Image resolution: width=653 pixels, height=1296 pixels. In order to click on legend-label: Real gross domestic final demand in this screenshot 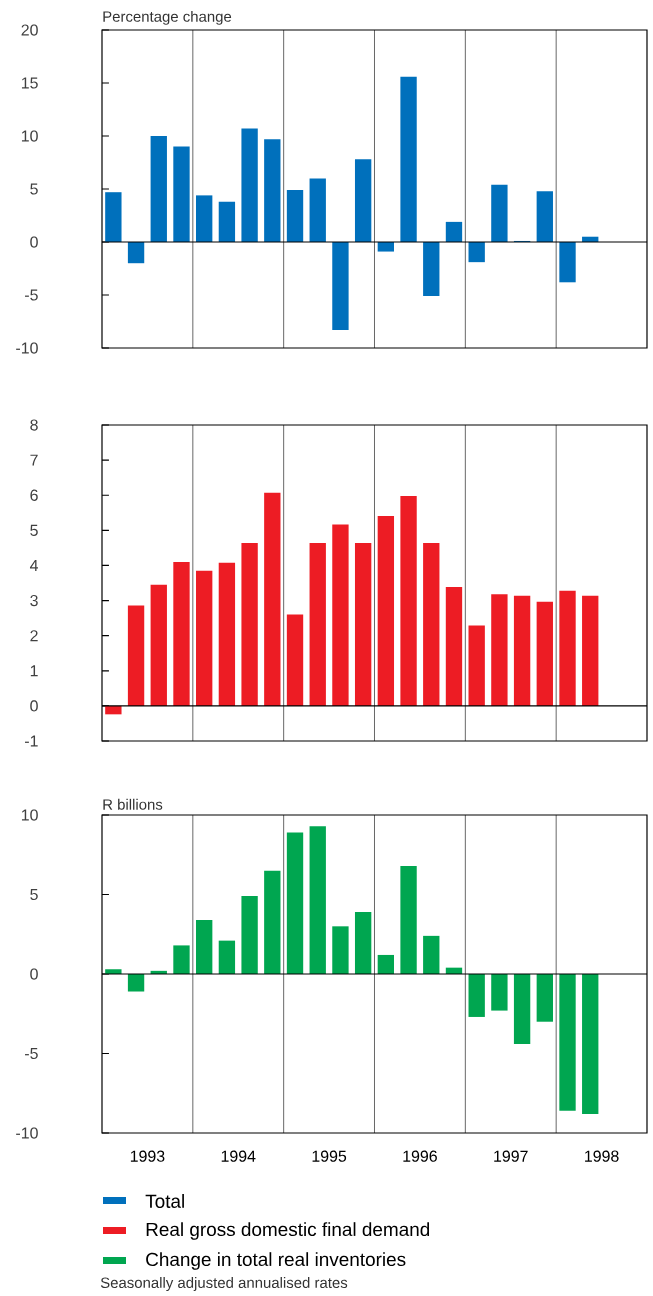, I will do `click(288, 1231)`.